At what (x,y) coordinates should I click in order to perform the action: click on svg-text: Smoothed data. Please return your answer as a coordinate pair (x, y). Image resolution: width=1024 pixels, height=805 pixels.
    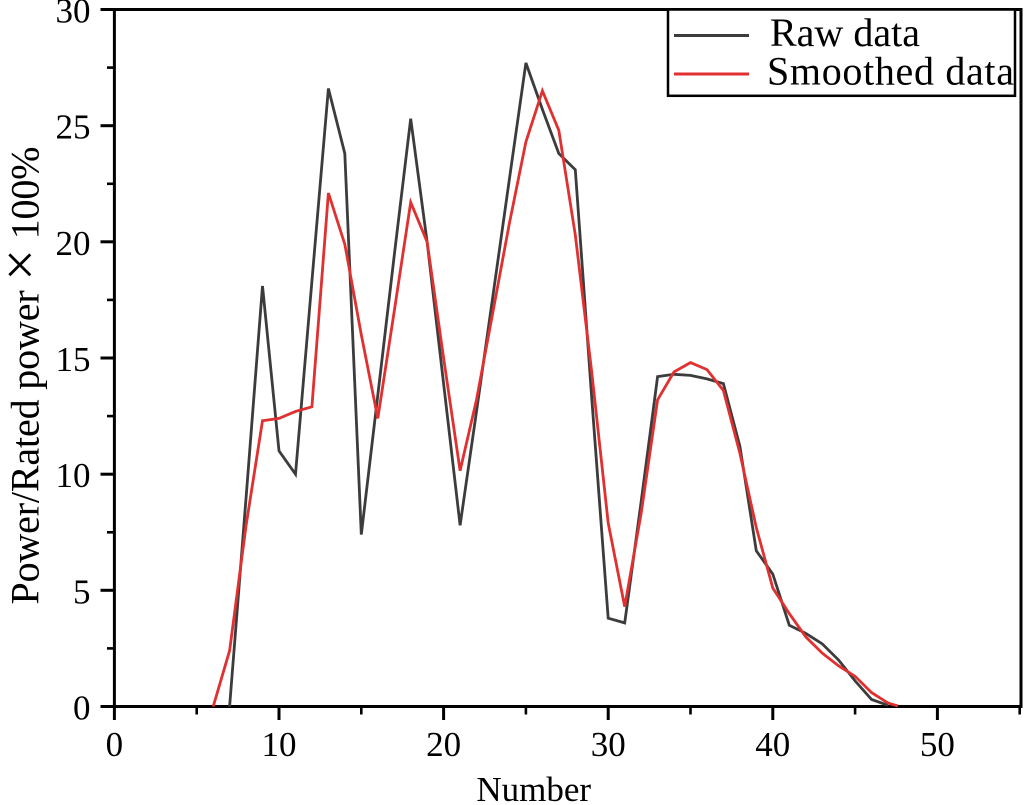
    Looking at the image, I should click on (890, 71).